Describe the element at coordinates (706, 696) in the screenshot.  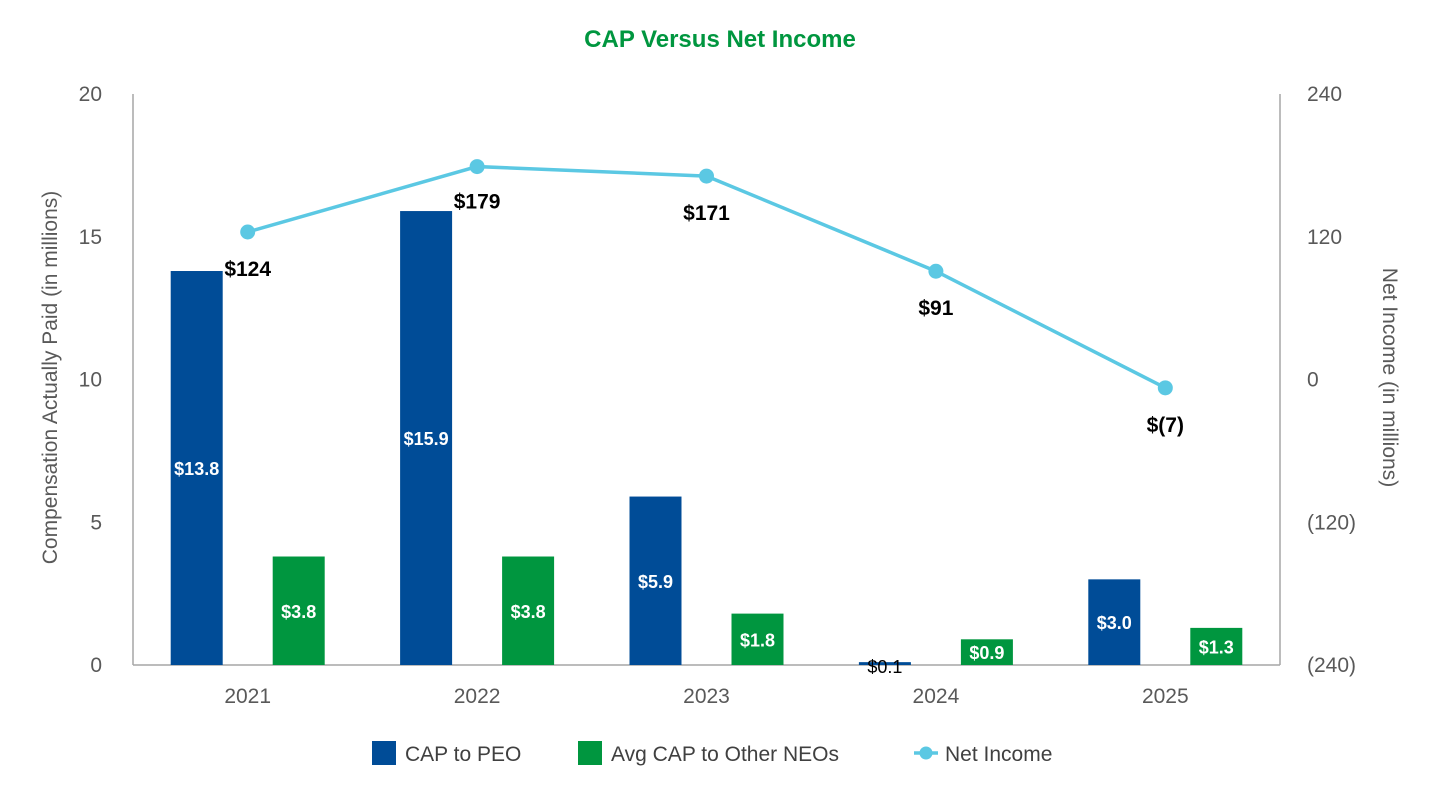
I see `x-tick-label-2023: 2023` at that location.